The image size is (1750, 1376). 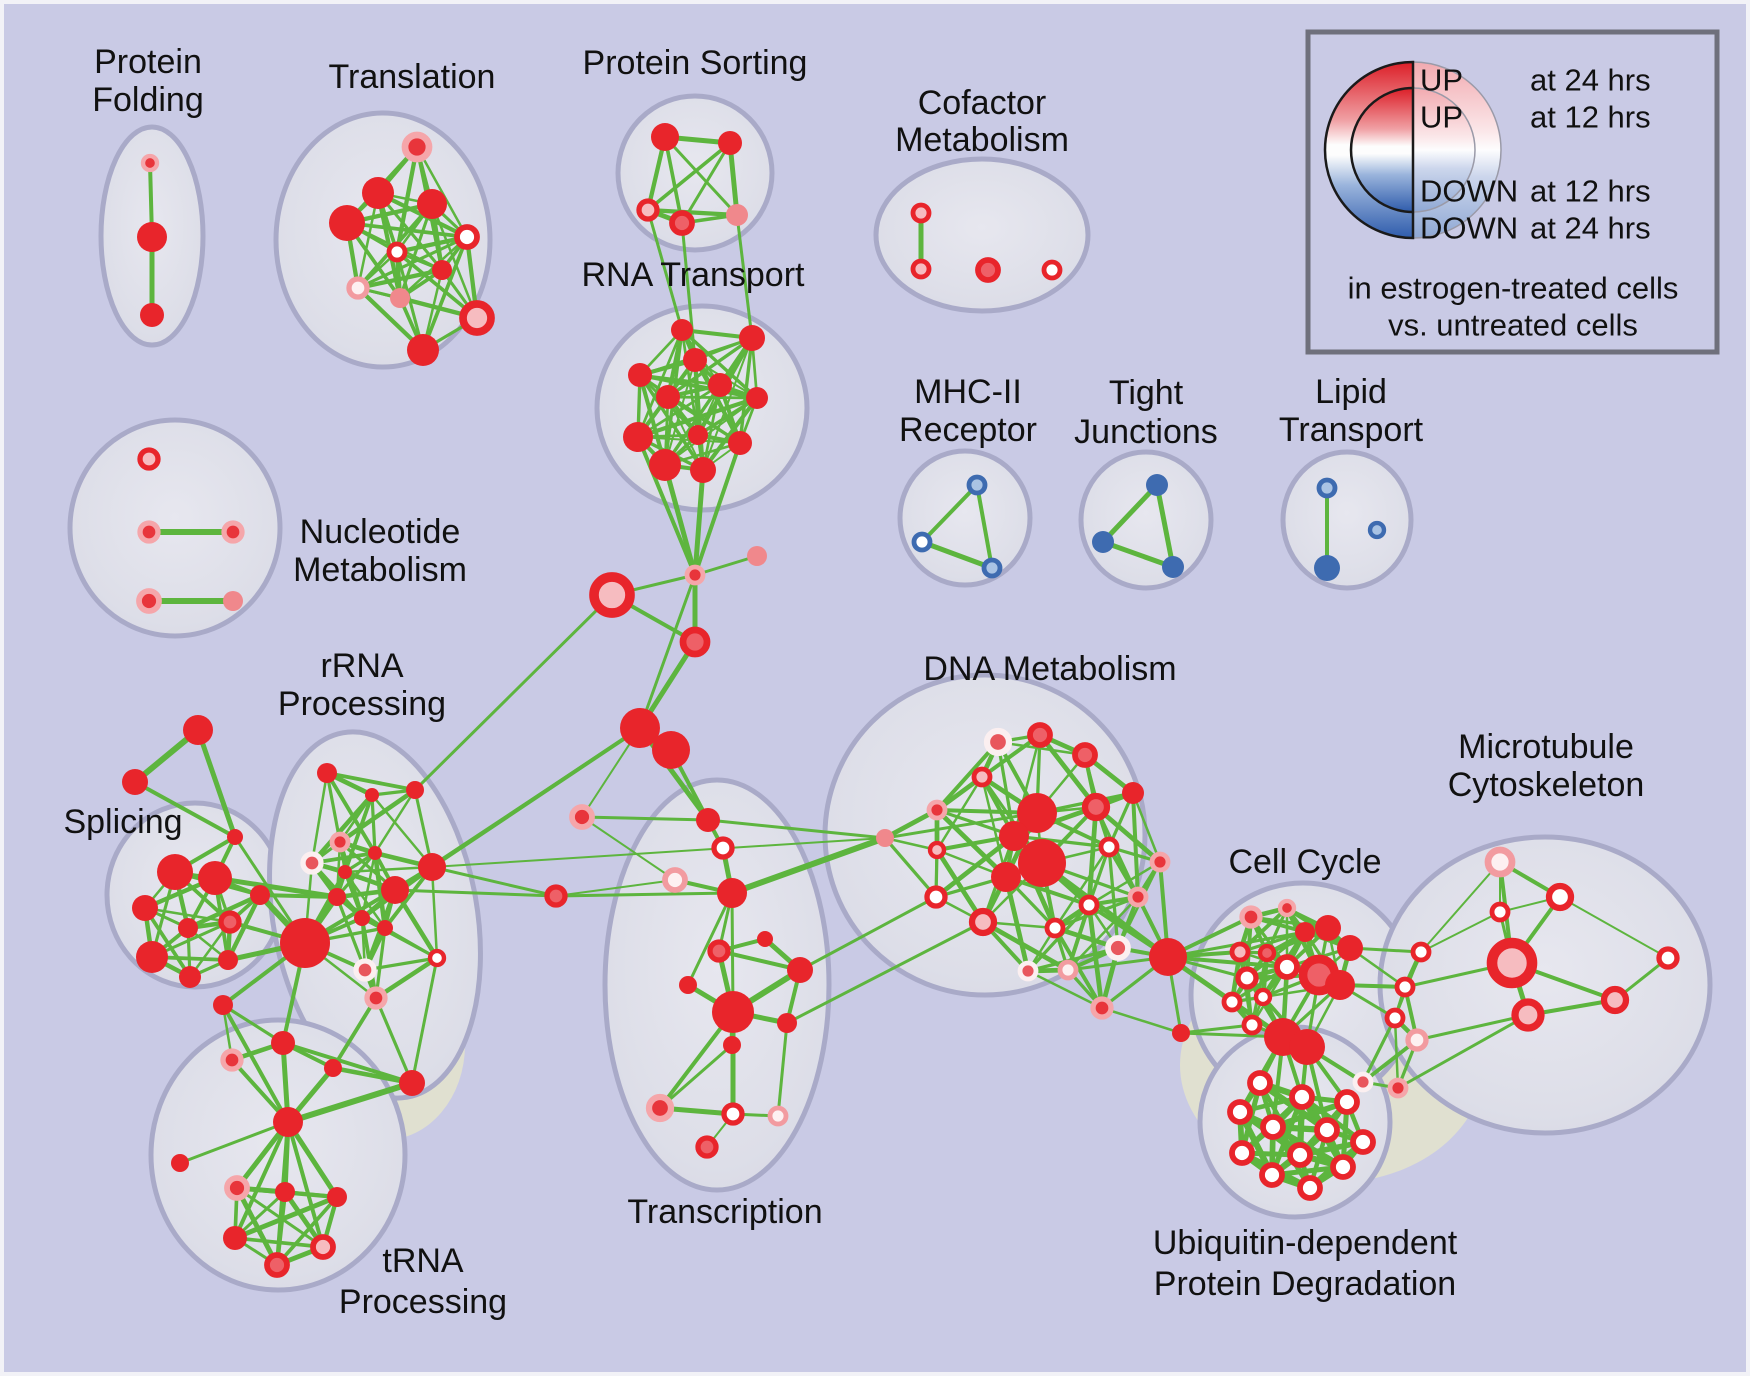 What do you see at coordinates (278, 1155) in the screenshot?
I see `cluster-ellipse-trna-processing` at bounding box center [278, 1155].